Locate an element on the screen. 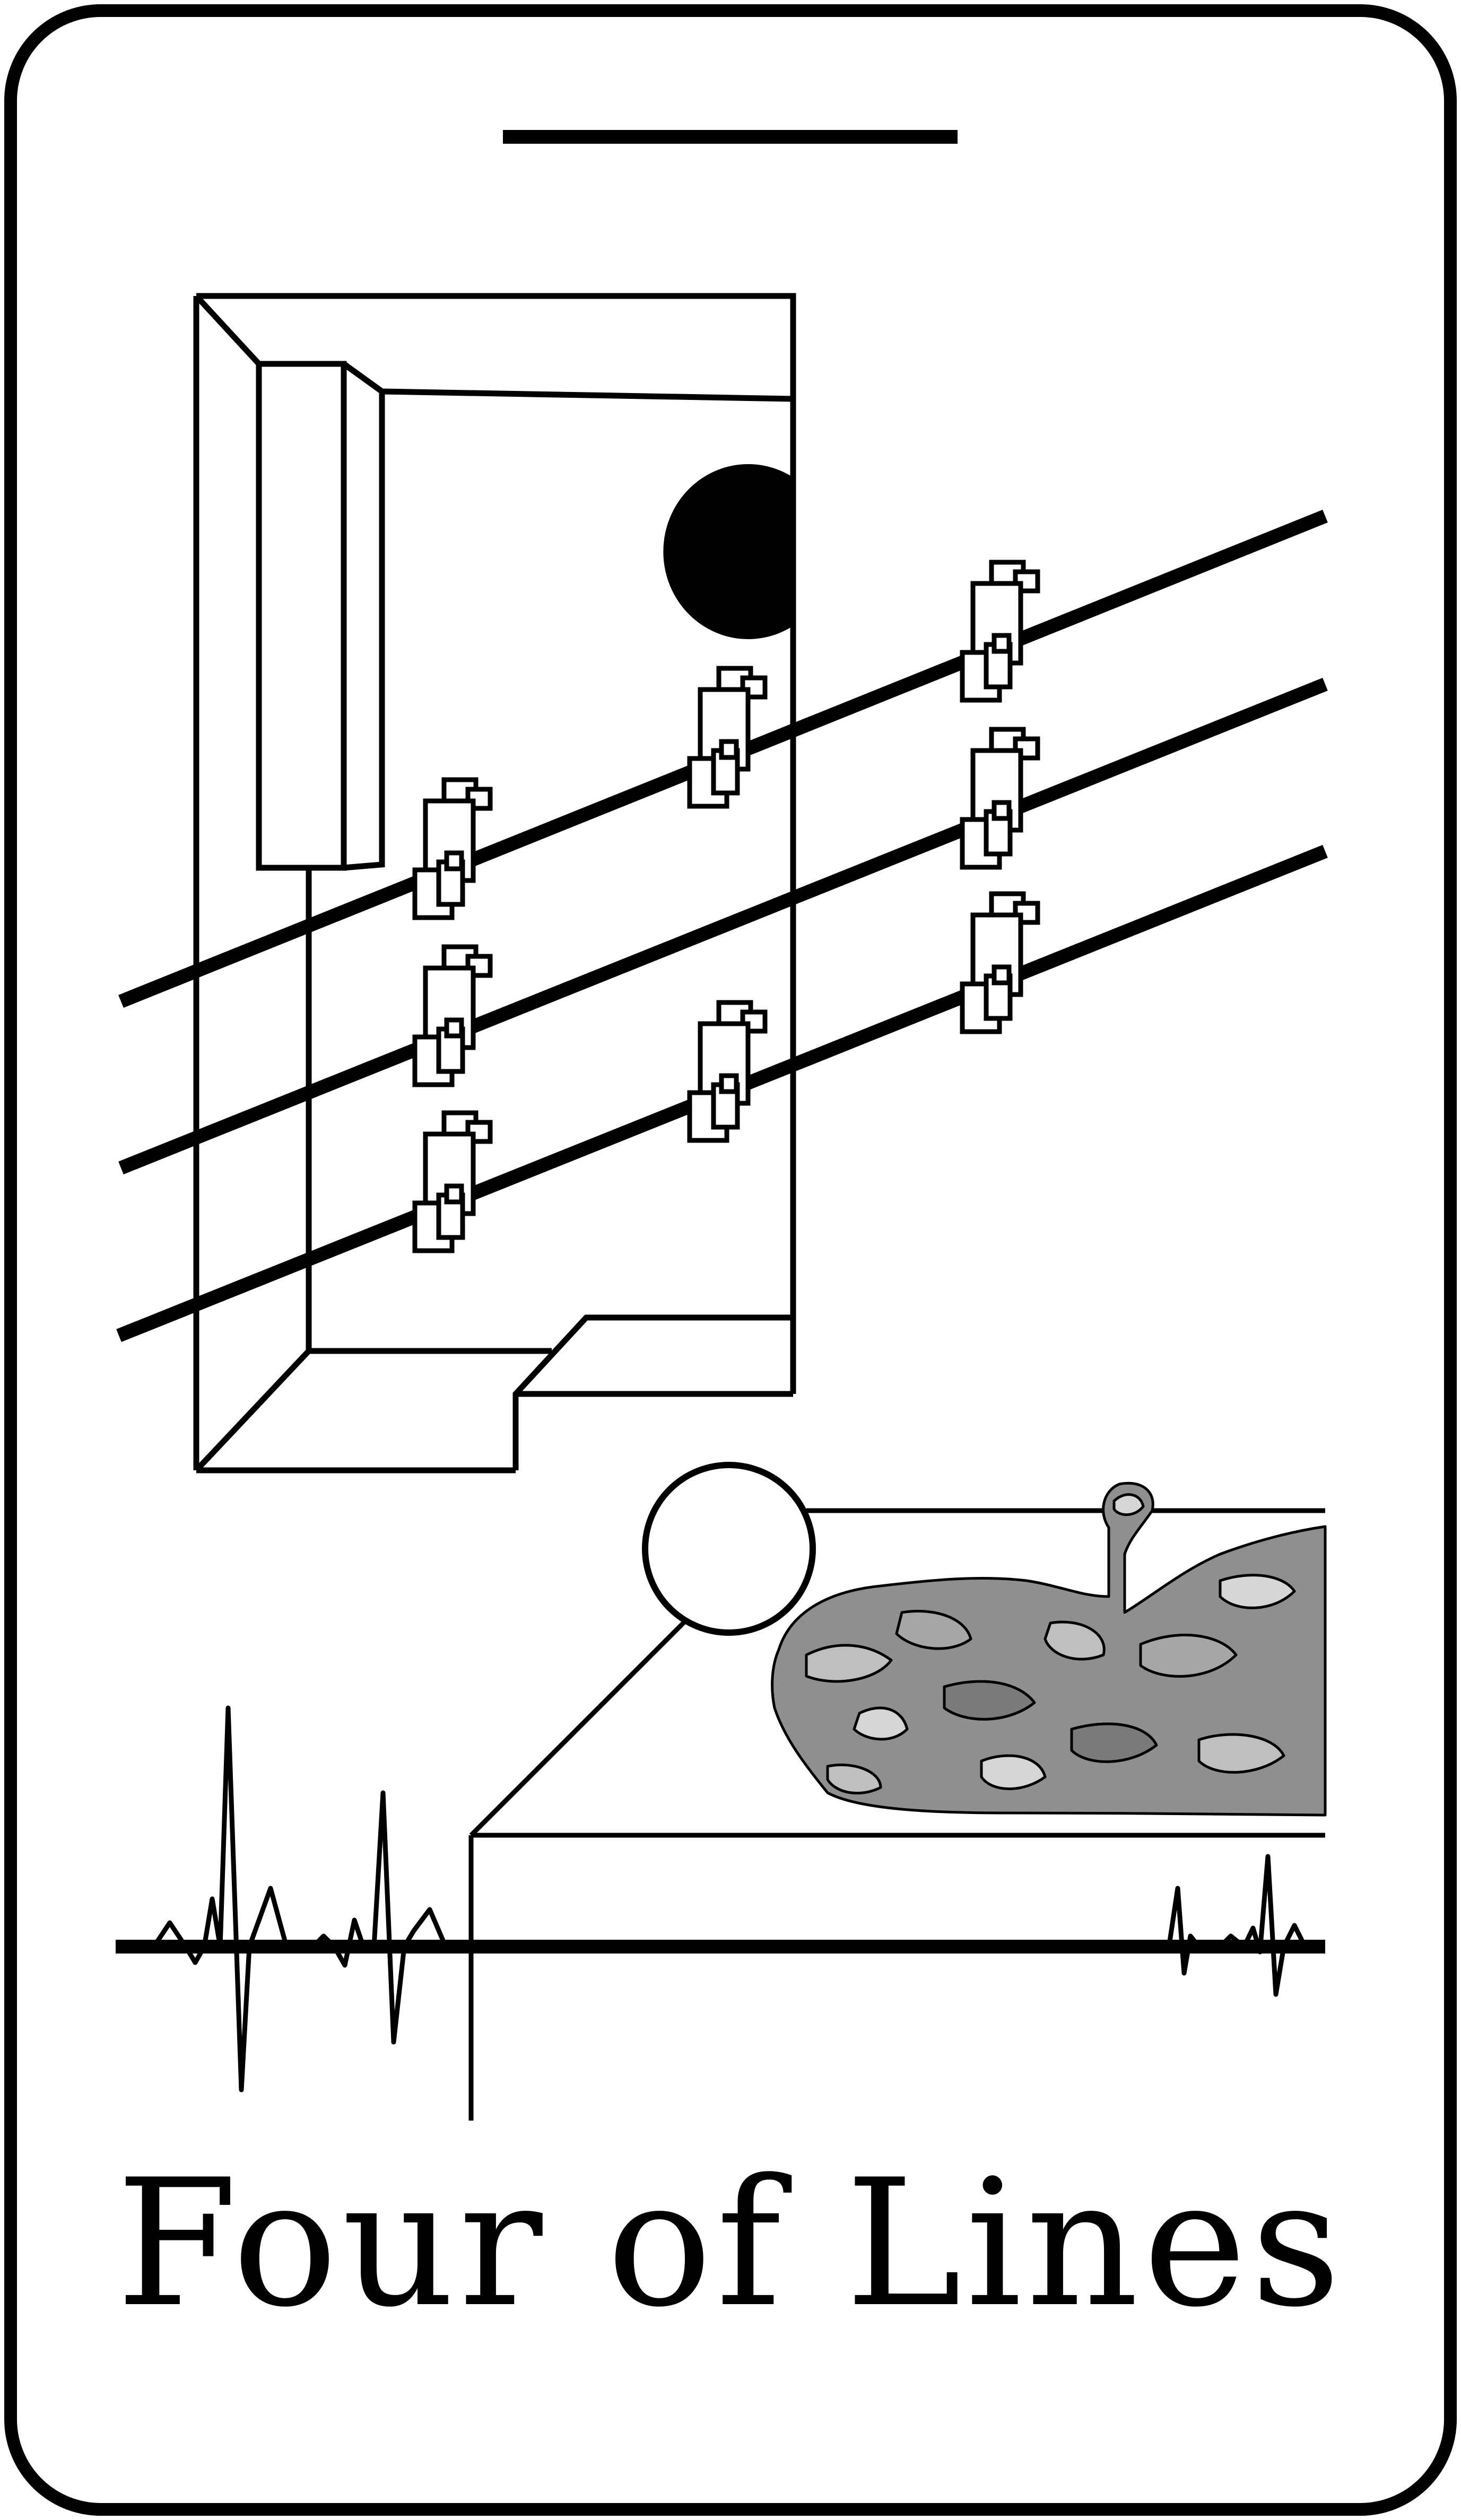 The height and width of the screenshot is (2520, 1461). bed-platform is located at coordinates (896, 1814).